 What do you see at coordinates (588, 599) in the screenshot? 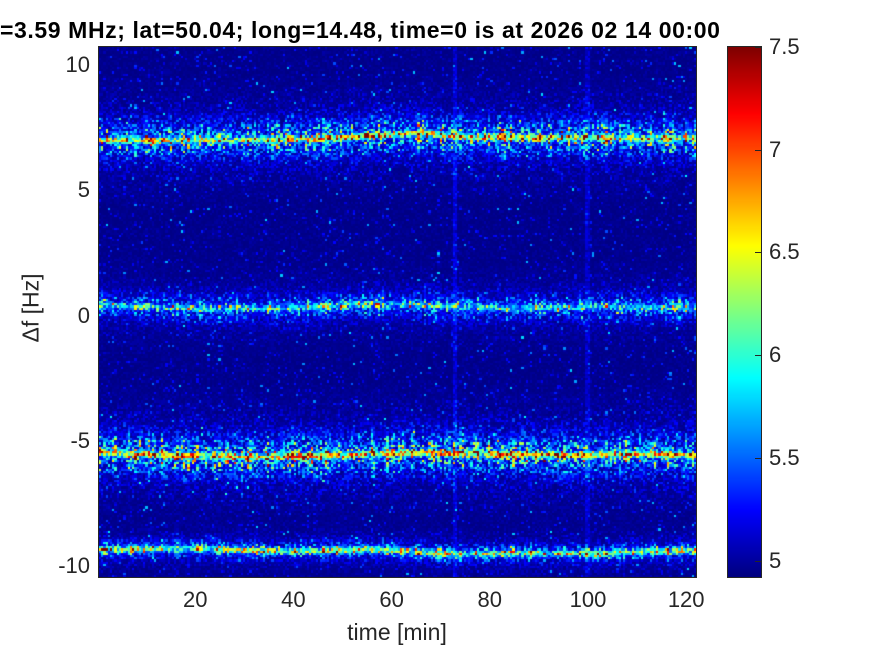
I see `x-tick-label-100: 100` at bounding box center [588, 599].